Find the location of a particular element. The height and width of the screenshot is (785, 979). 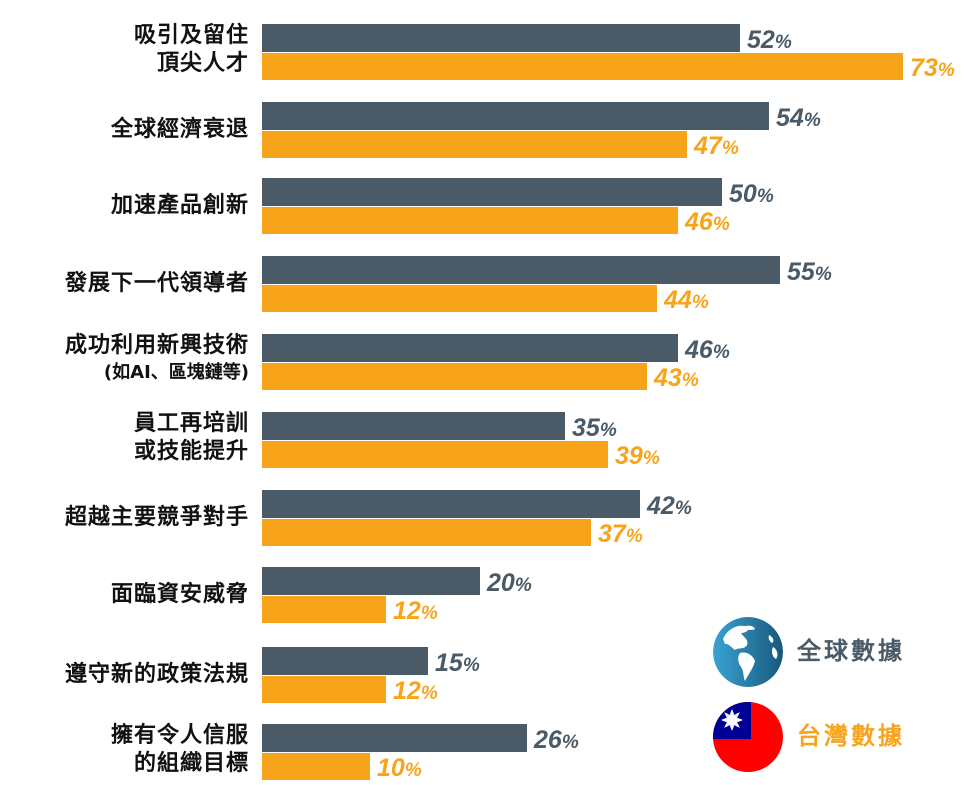

value-number: 26 is located at coordinates (548, 740).